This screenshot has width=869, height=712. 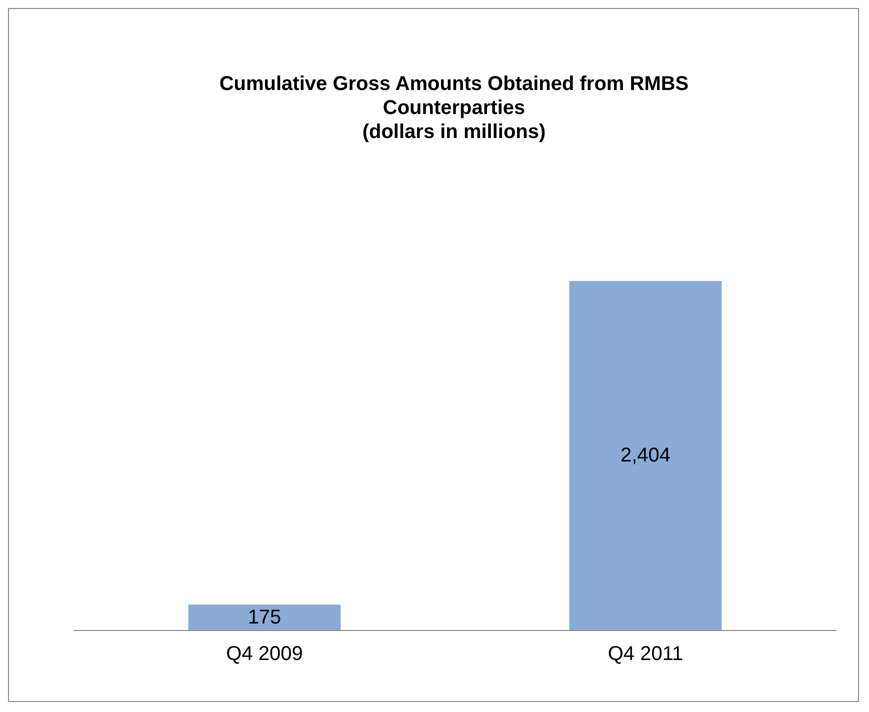 What do you see at coordinates (454, 108) in the screenshot?
I see `chart-title: Cumulative Gross Amounts Obtained from RMBS Counterparties (dollars in millions)` at bounding box center [454, 108].